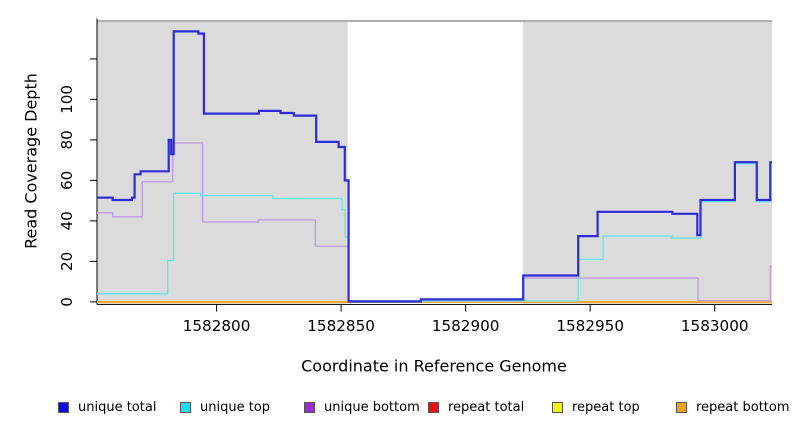 This screenshot has width=792, height=432. Describe the element at coordinates (606, 407) in the screenshot. I see `legend-label: repeat top` at that location.